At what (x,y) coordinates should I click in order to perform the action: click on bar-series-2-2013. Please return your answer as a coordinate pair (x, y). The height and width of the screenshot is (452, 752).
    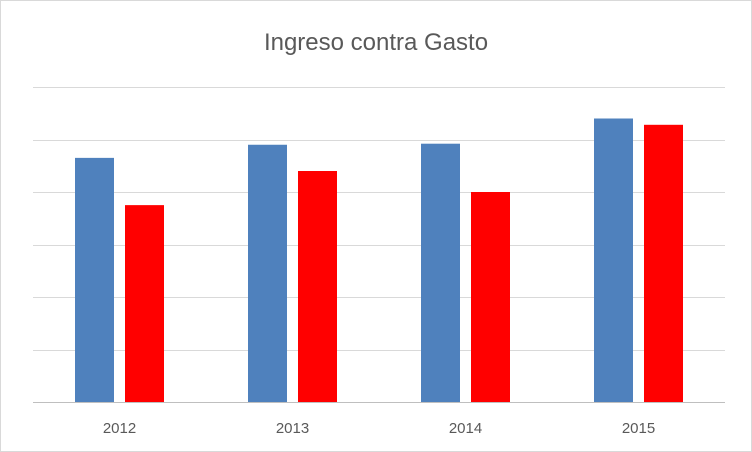
    Looking at the image, I should click on (317, 286).